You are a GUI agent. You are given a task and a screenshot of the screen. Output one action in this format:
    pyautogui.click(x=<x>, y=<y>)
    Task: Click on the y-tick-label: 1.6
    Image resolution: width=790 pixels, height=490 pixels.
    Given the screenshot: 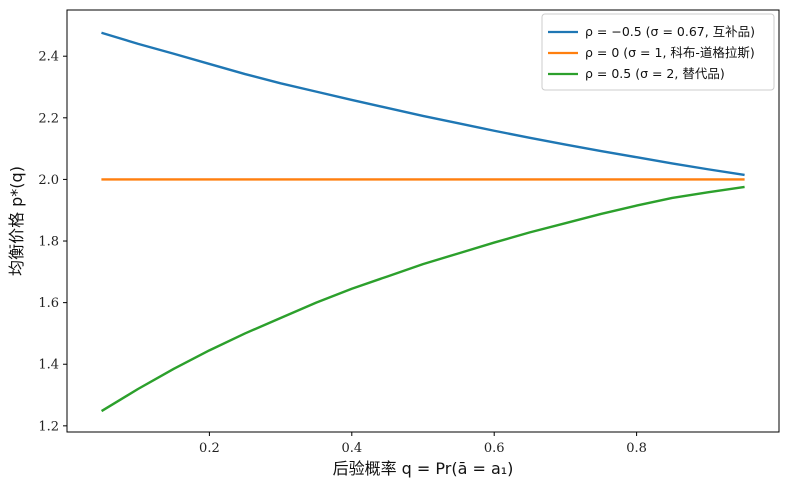 What is the action you would take?
    pyautogui.click(x=48, y=303)
    